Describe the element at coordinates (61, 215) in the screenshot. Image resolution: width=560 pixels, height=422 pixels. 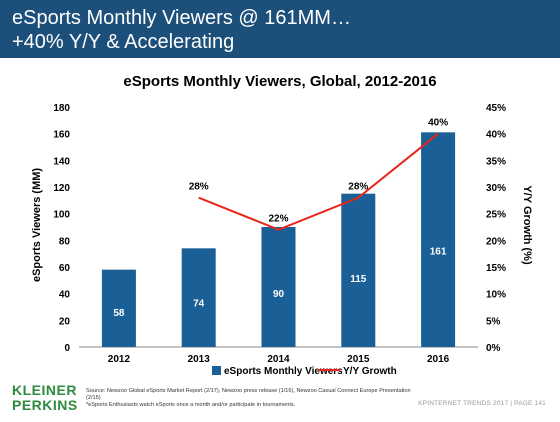
I see `y-tick-label: 100` at that location.